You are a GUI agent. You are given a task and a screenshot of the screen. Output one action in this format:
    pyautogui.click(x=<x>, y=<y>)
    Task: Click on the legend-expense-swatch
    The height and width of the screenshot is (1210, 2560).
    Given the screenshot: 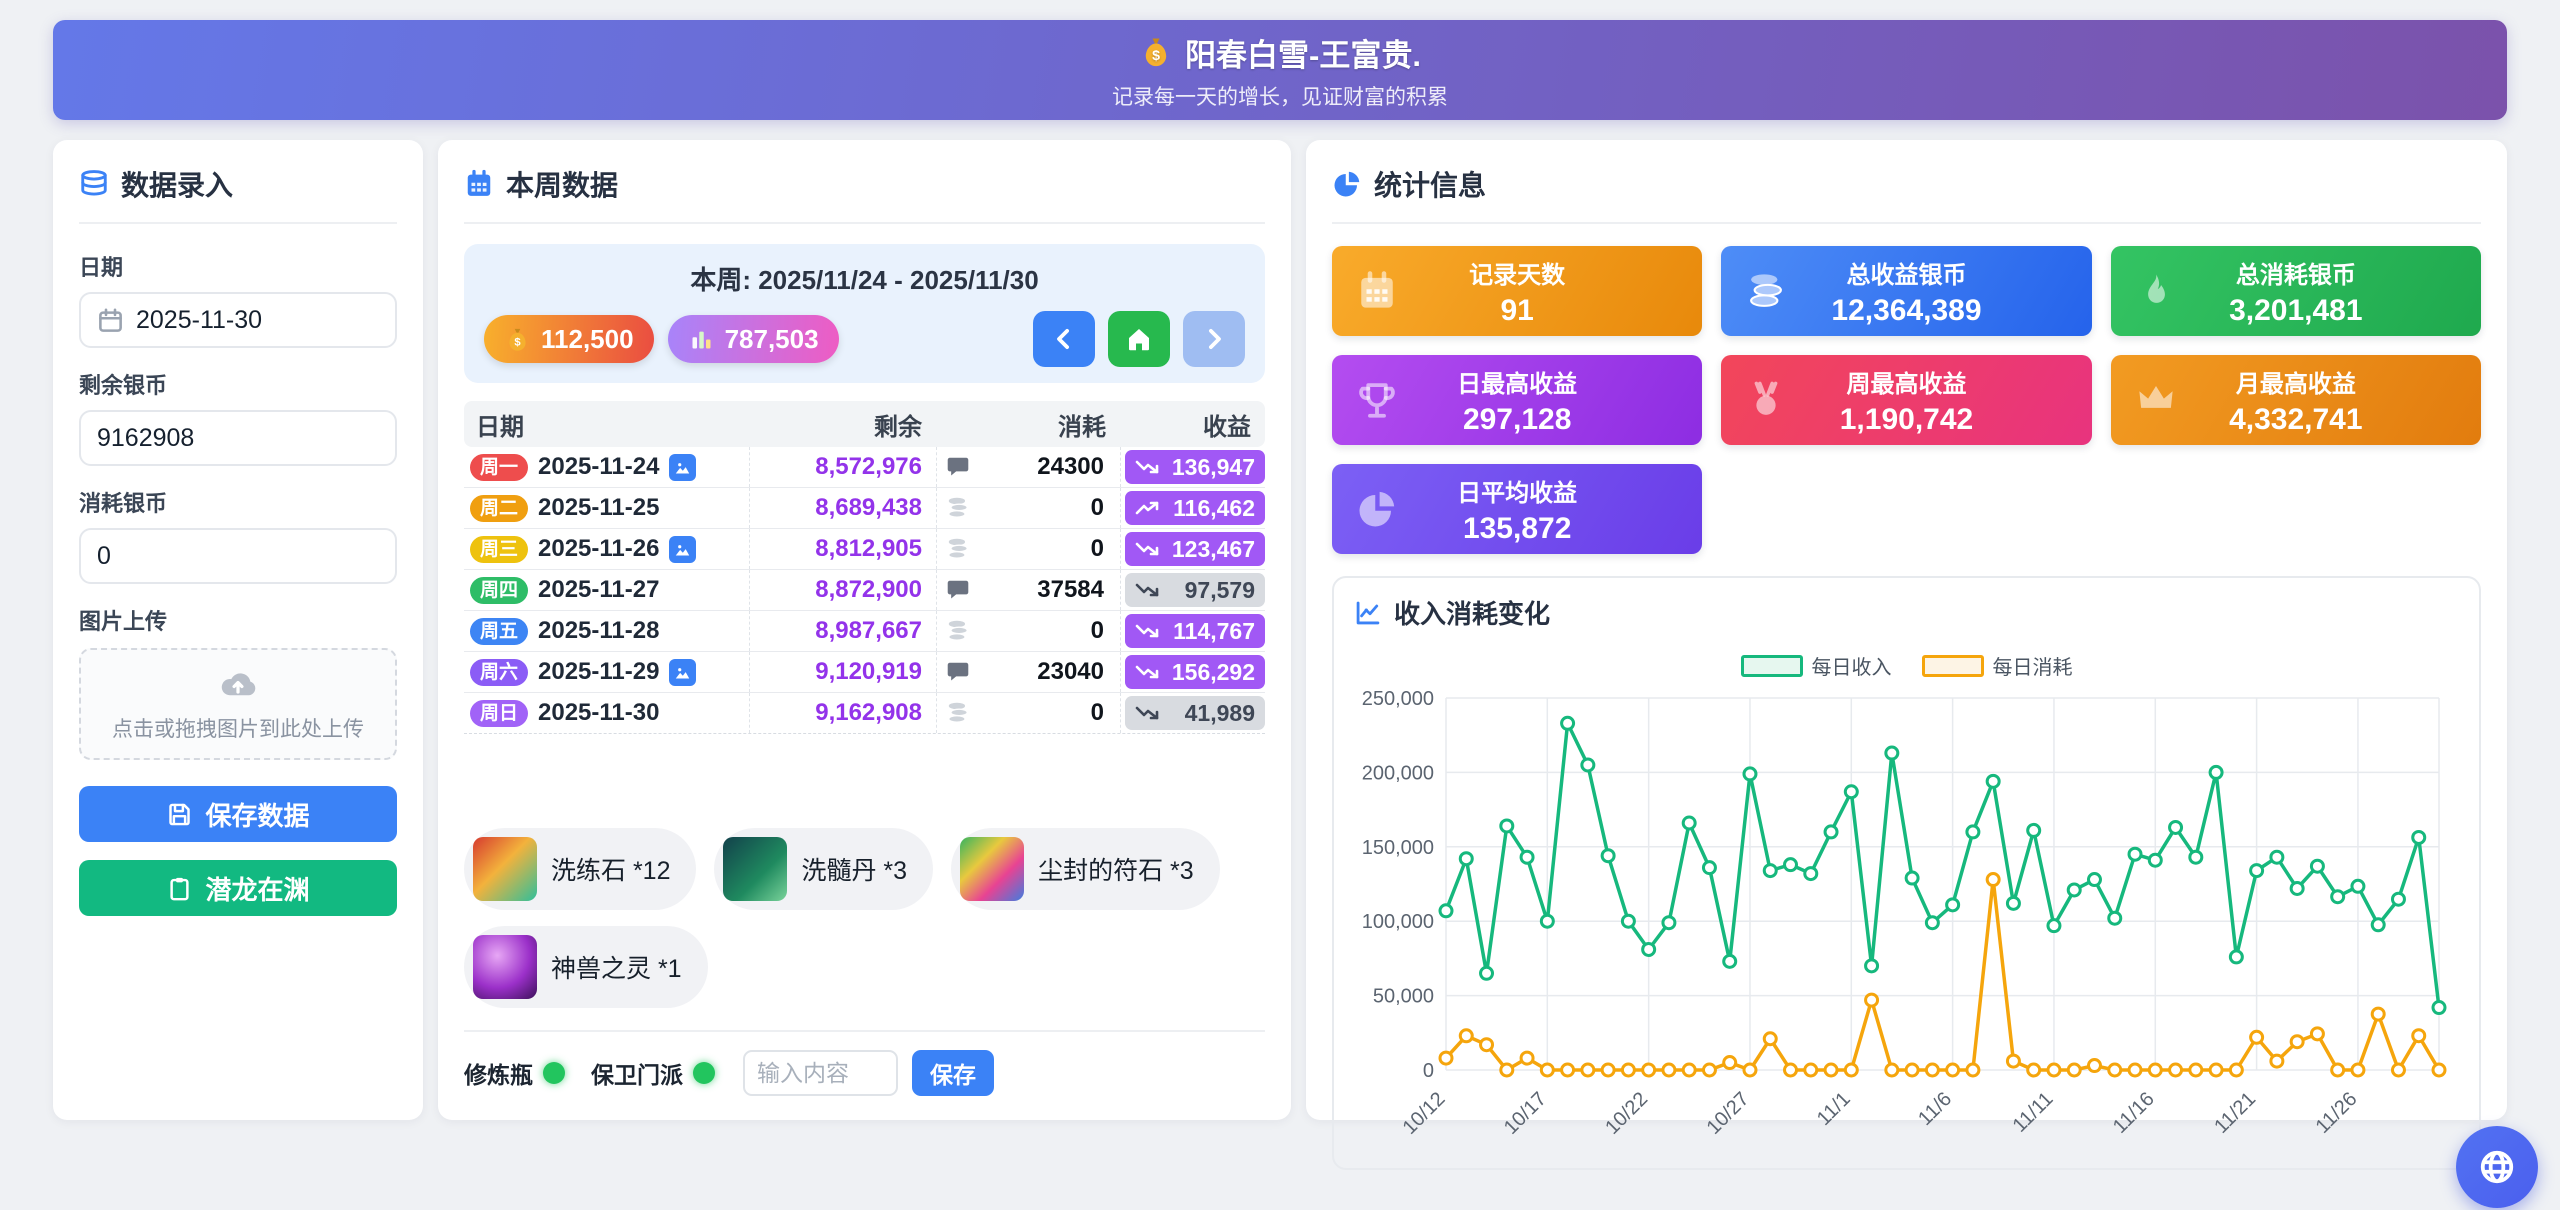 What is the action you would take?
    pyautogui.click(x=1952, y=665)
    